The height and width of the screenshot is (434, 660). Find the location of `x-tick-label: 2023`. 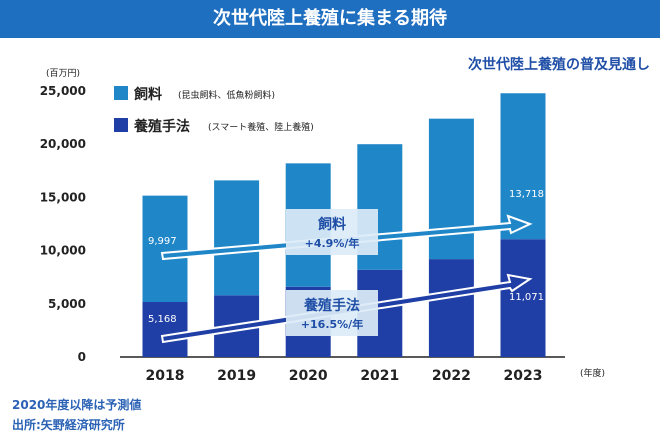

x-tick-label: 2023 is located at coordinates (523, 376).